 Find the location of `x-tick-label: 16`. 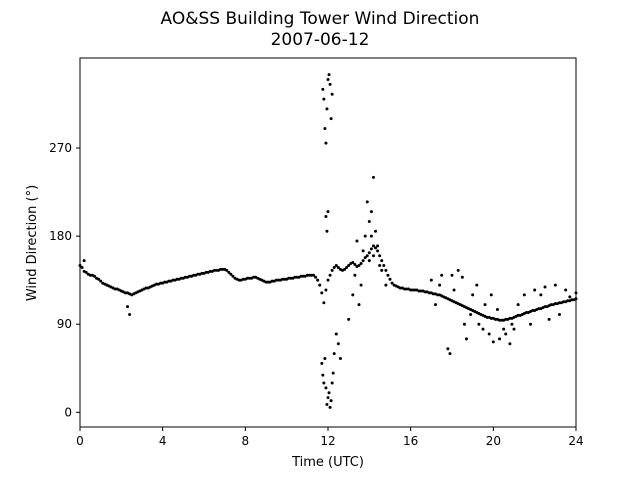

x-tick-label: 16 is located at coordinates (410, 441).